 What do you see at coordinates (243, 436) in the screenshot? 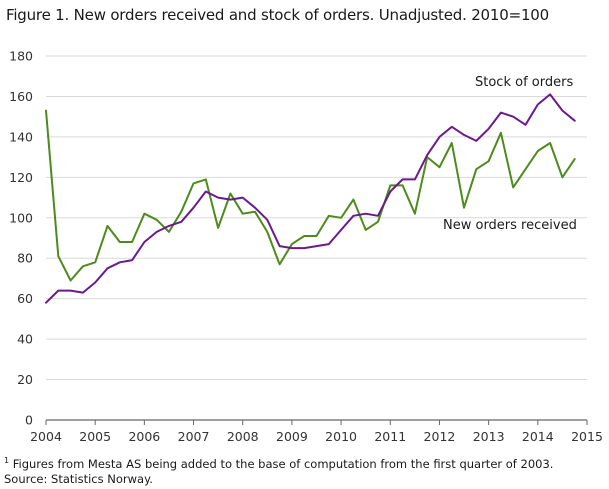
I see `x-tick-label: 2008` at bounding box center [243, 436].